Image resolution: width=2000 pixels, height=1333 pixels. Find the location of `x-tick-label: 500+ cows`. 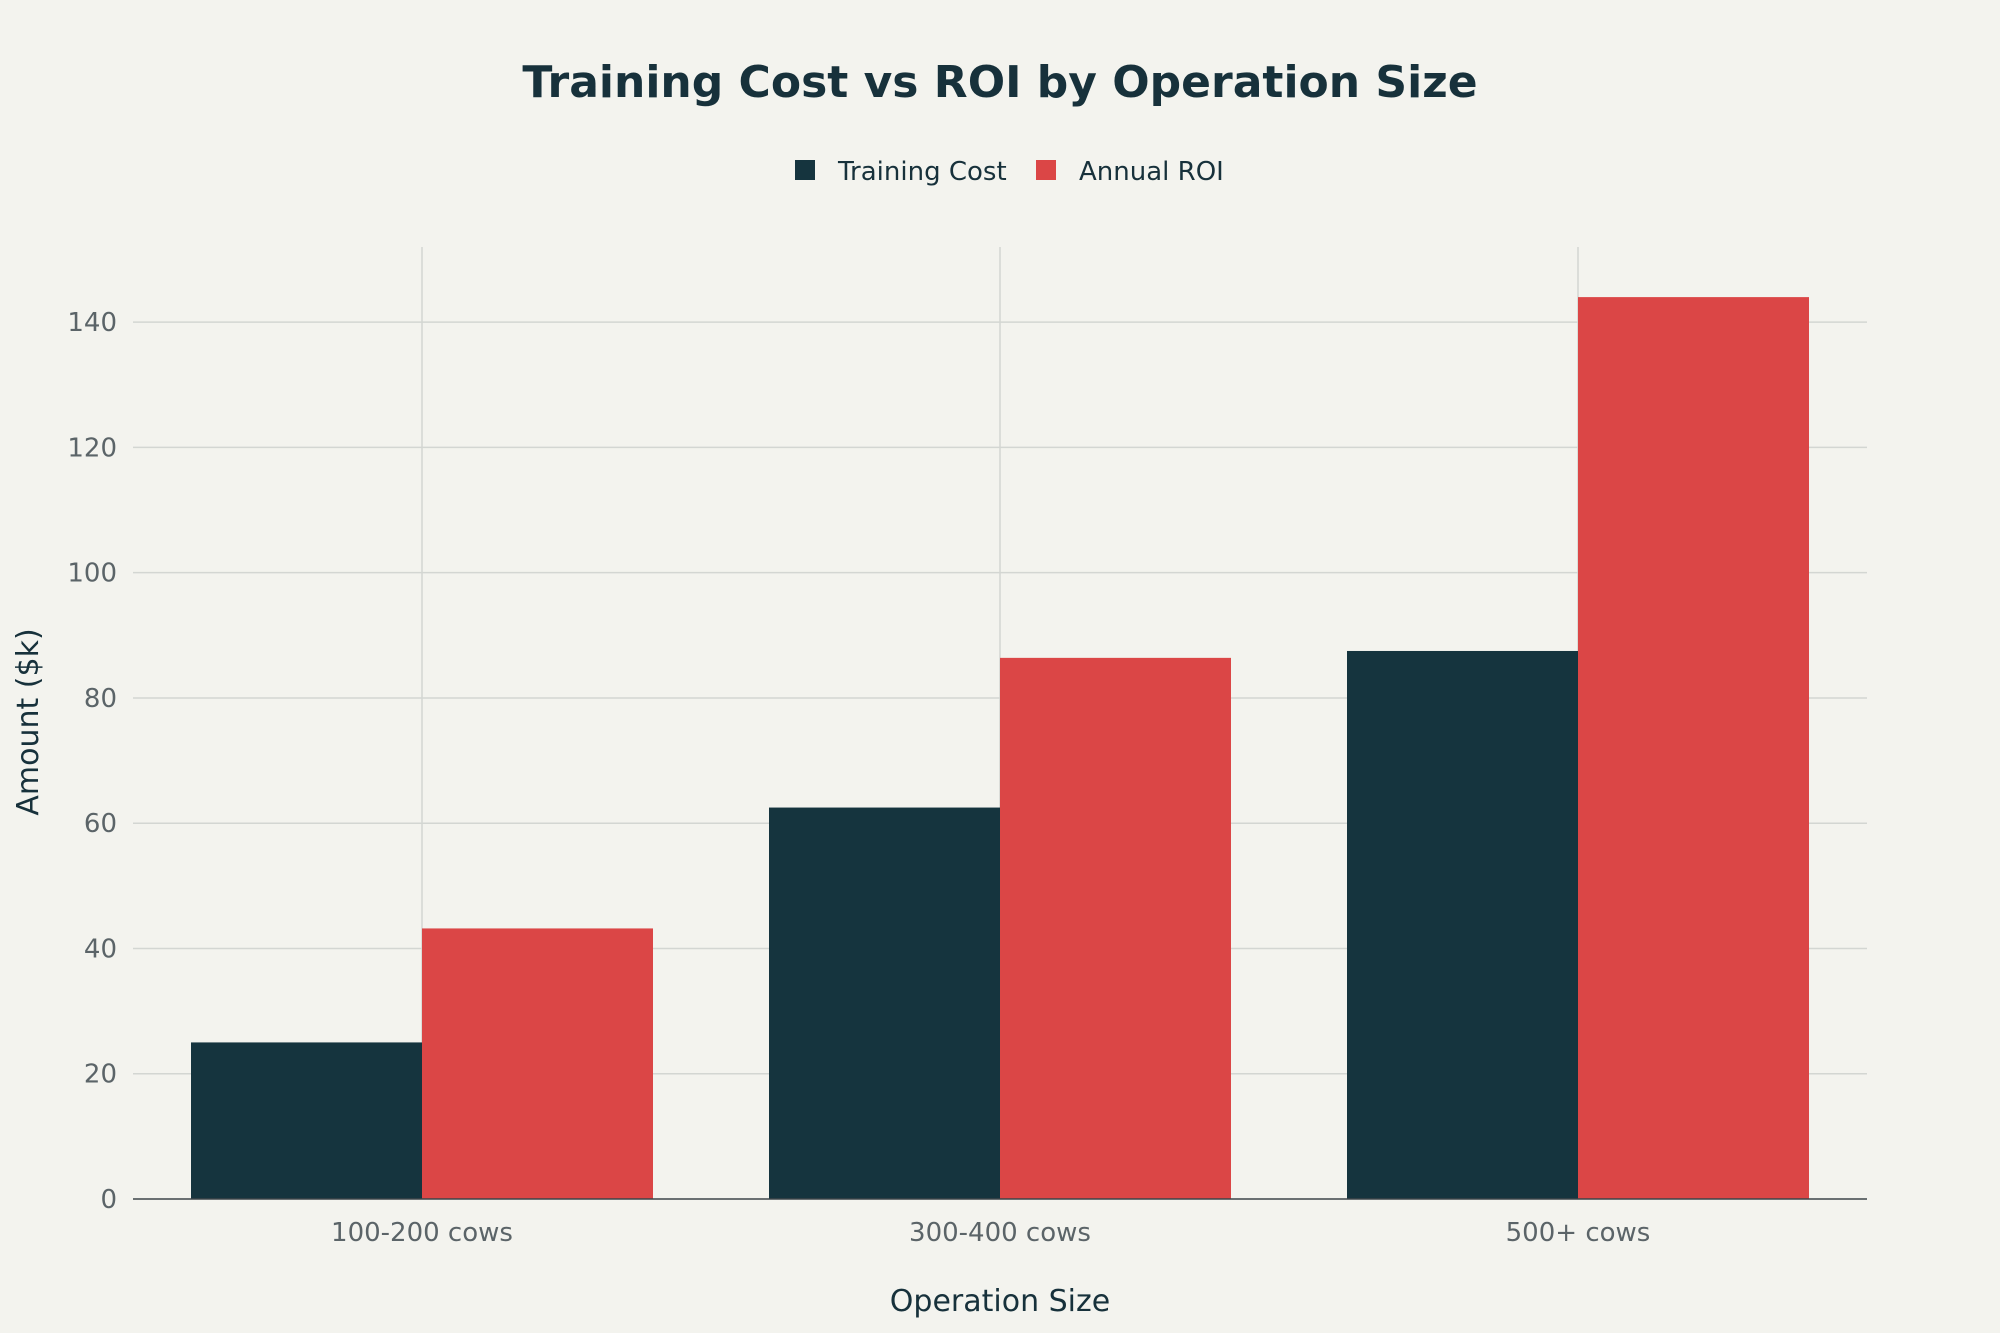

x-tick-label: 500+ cows is located at coordinates (1578, 1233).